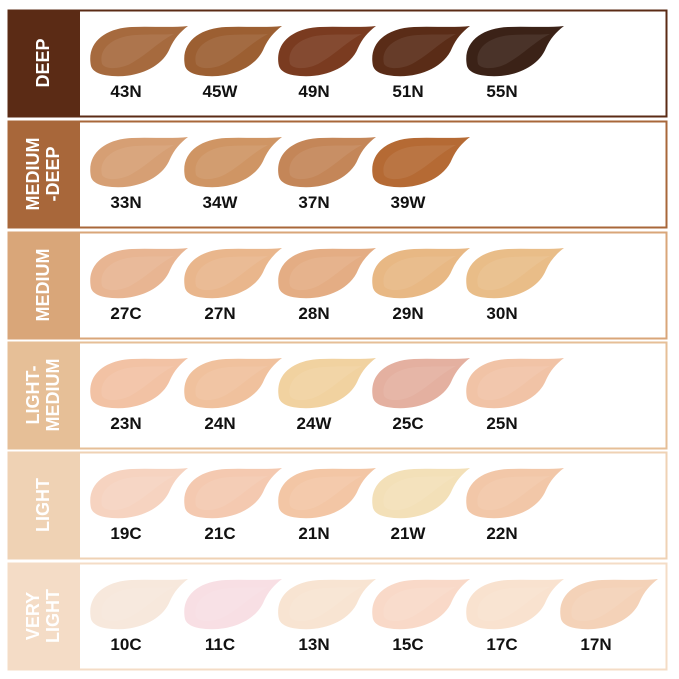 This screenshot has width=679, height=679. I want to click on shade-name: 28N, so click(313, 313).